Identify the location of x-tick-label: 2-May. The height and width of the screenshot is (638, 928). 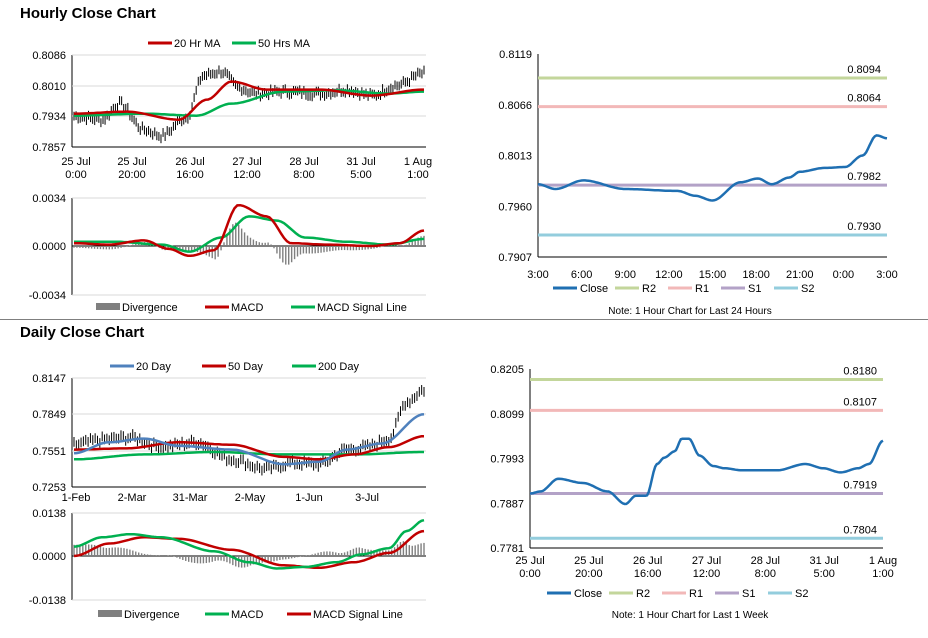
(250, 498).